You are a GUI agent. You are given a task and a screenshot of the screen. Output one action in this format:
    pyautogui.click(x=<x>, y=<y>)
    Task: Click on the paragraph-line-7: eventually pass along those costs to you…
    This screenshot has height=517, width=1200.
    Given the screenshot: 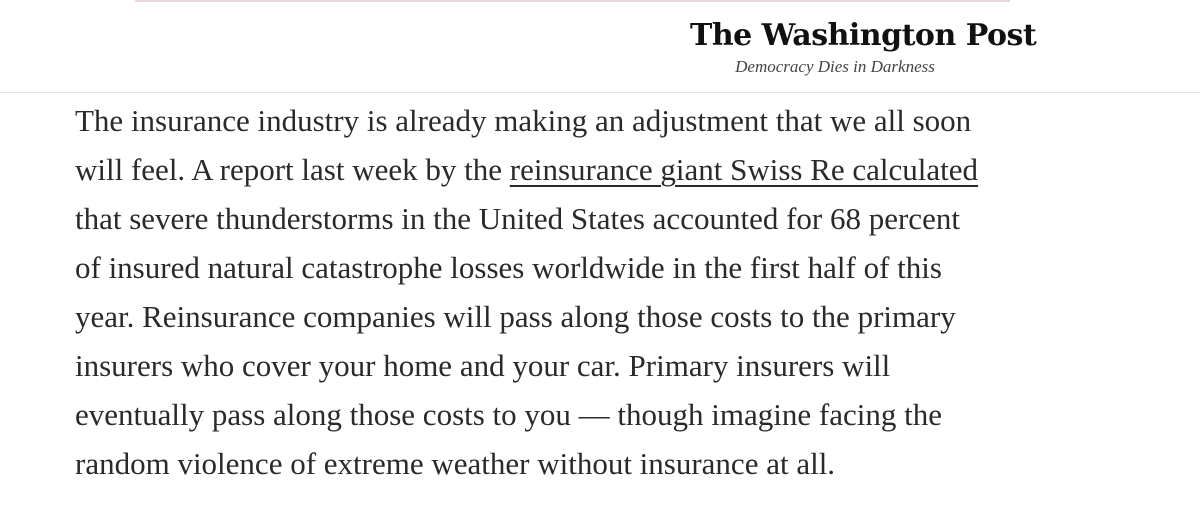 What is the action you would take?
    pyautogui.click(x=508, y=414)
    